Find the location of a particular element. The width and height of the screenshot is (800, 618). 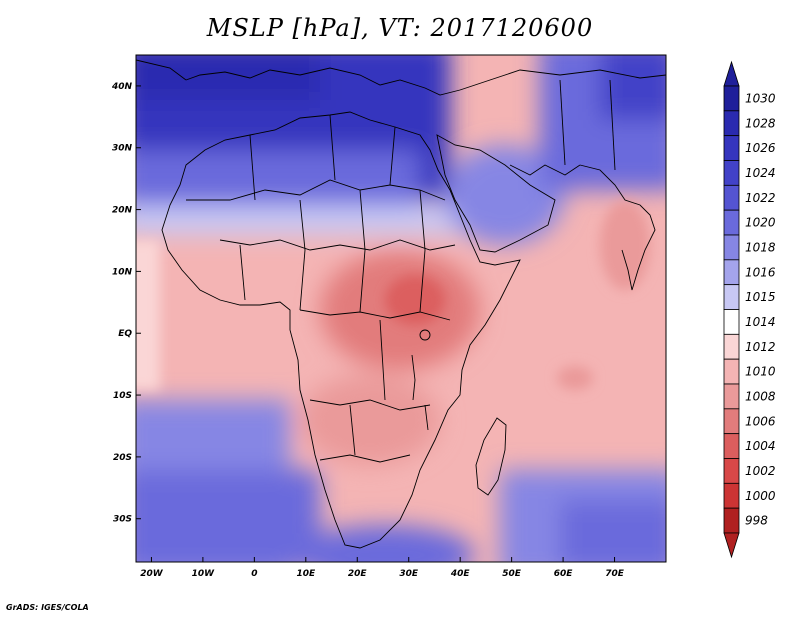

lat-tick-label: 10S is located at coordinates (122, 396).